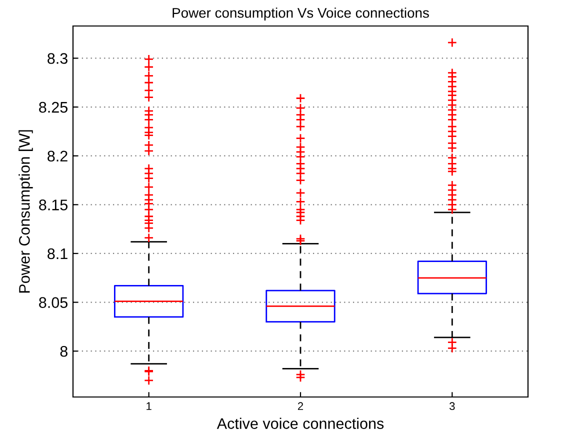  Describe the element at coordinates (53, 302) in the screenshot. I see `y-tick-label: 8.05` at that location.